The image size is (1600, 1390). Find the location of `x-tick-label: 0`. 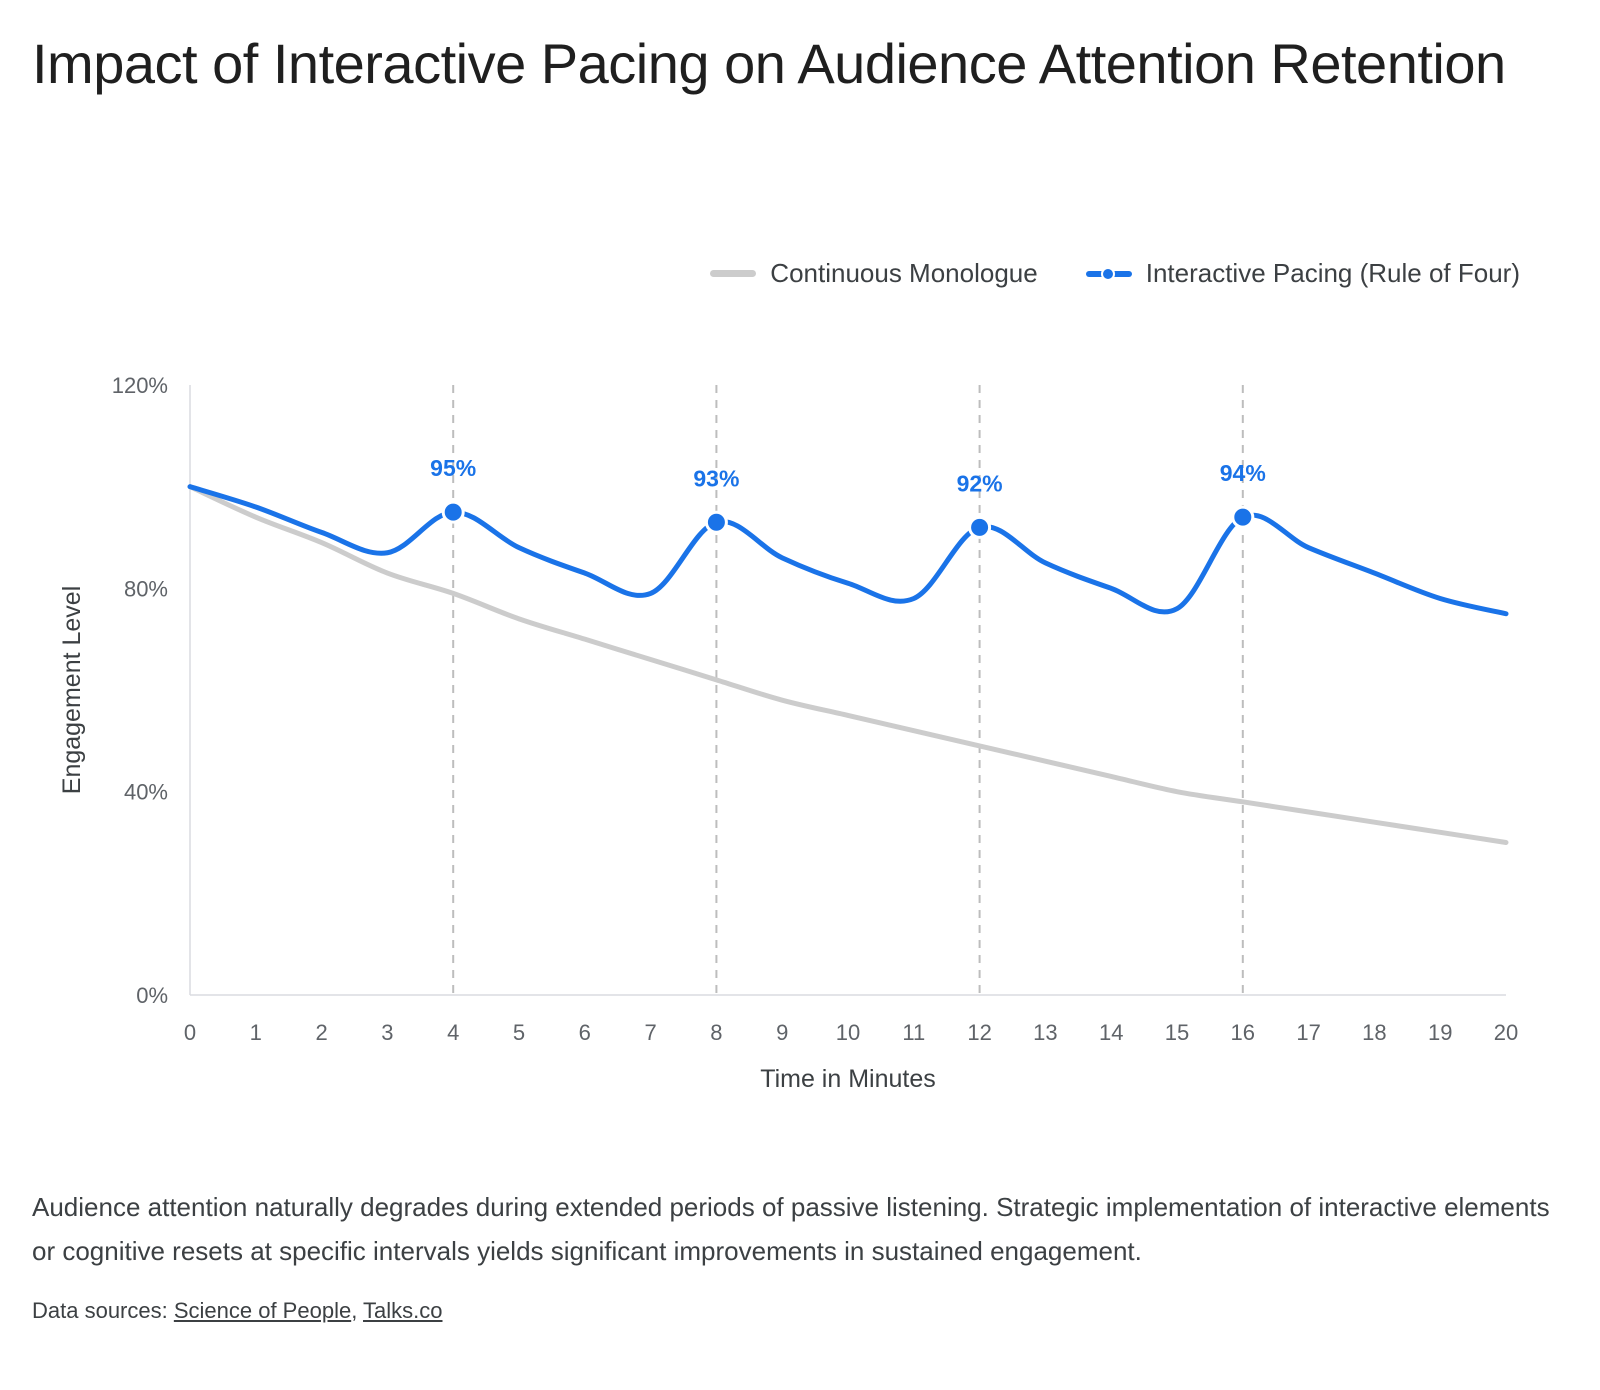

x-tick-label: 0 is located at coordinates (190, 1032).